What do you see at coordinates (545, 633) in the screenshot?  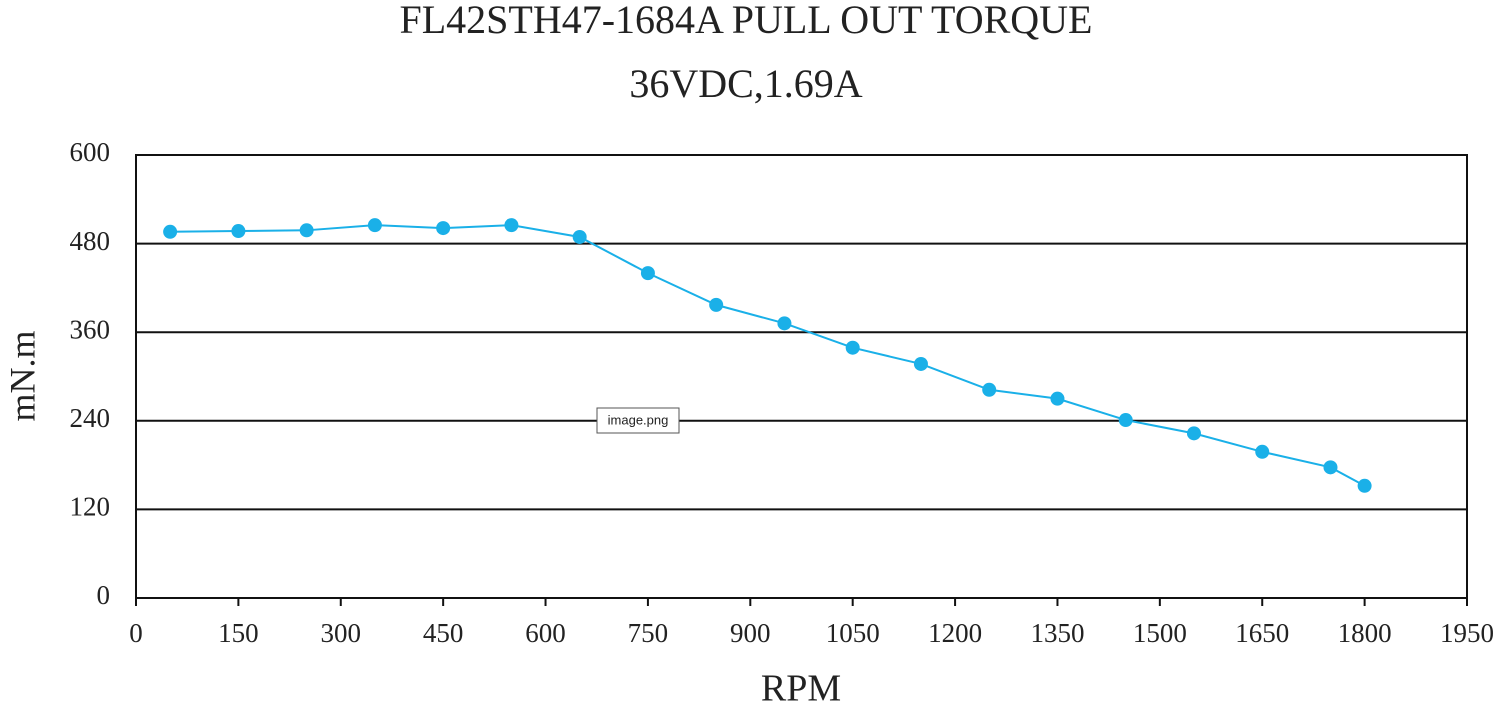 I see `x-tick-label: 600` at bounding box center [545, 633].